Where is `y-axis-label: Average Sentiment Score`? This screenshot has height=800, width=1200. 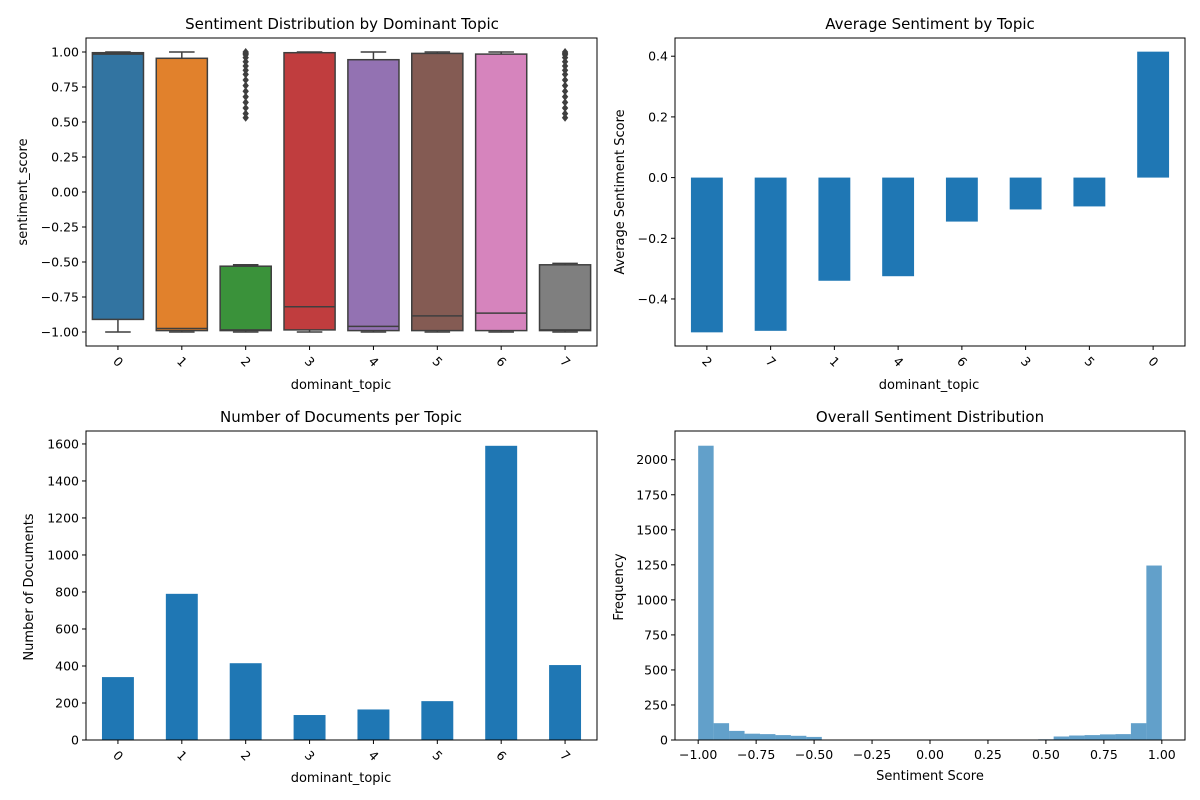
y-axis-label: Average Sentiment Score is located at coordinates (620, 191).